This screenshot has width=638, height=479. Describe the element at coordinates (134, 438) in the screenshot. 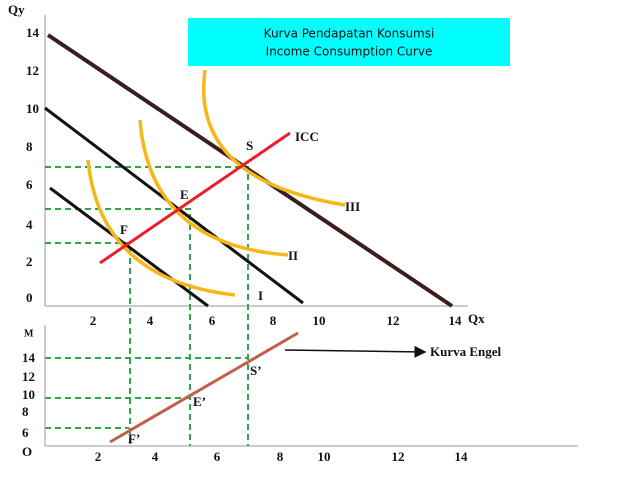

I see `point-label: F’` at that location.